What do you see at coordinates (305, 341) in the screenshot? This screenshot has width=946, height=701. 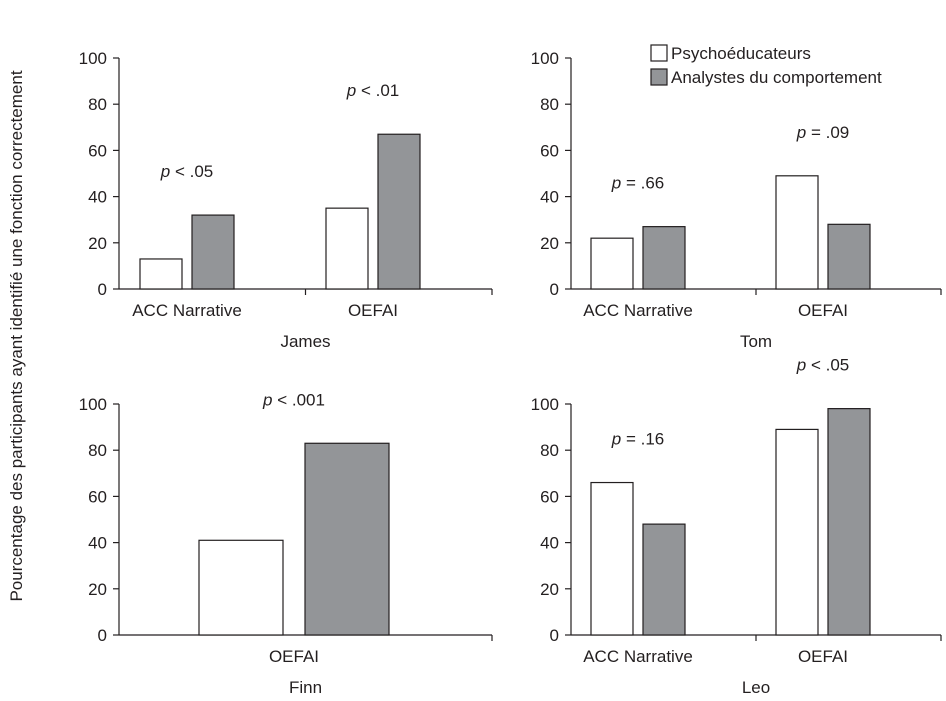 I see `x-axis-label: James` at bounding box center [305, 341].